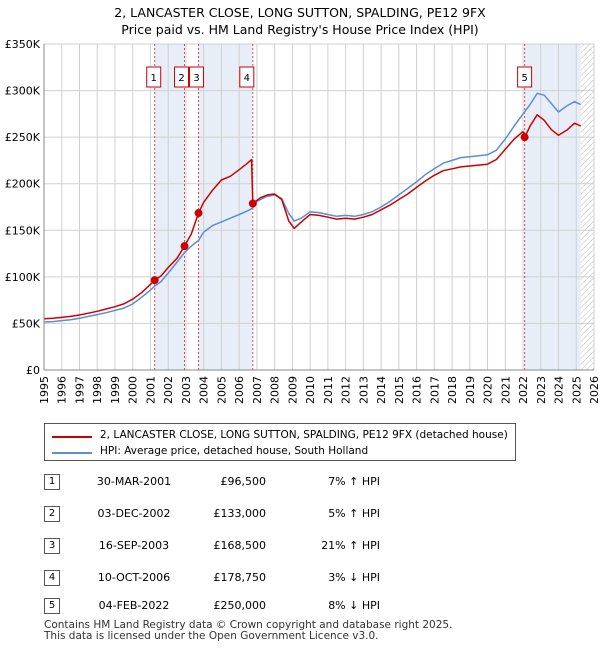  What do you see at coordinates (243, 481) in the screenshot?
I see `sale-price: £96,500` at bounding box center [243, 481].